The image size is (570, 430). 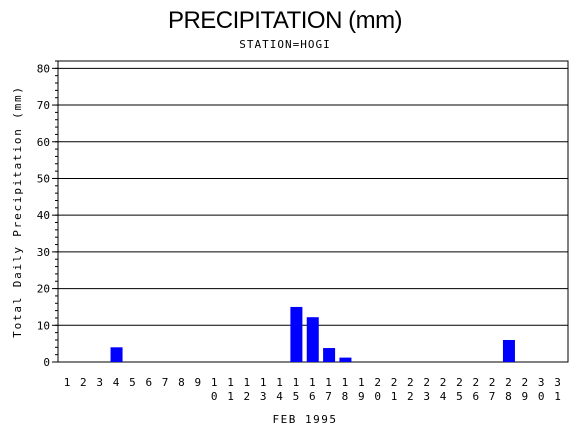 What do you see at coordinates (285, 44) in the screenshot?
I see `chart-subtitle: STATION=HOGI` at bounding box center [285, 44].